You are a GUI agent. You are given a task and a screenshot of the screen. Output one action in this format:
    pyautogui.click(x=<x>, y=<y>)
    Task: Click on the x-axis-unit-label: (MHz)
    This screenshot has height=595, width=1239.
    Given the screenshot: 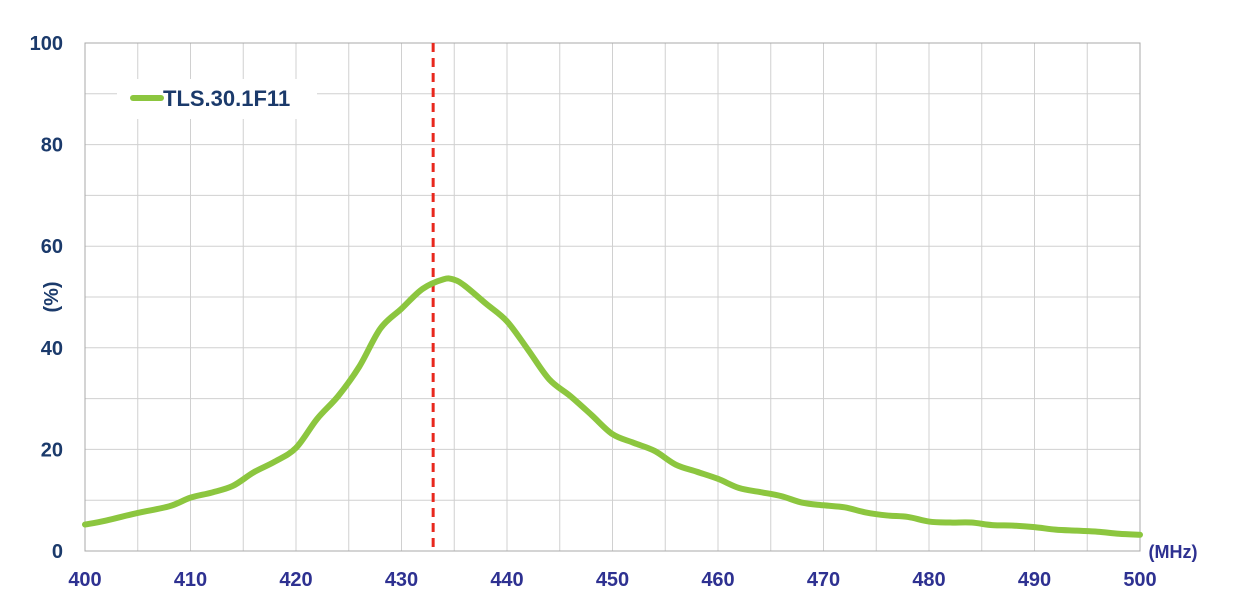 What is the action you would take?
    pyautogui.click(x=1173, y=552)
    